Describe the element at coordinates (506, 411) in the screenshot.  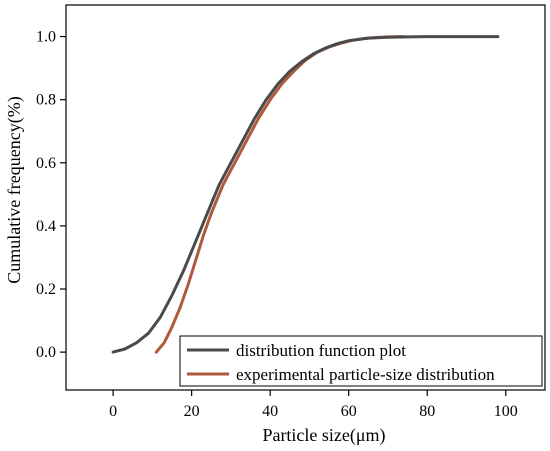
I see `x-tick-label: 100` at that location.